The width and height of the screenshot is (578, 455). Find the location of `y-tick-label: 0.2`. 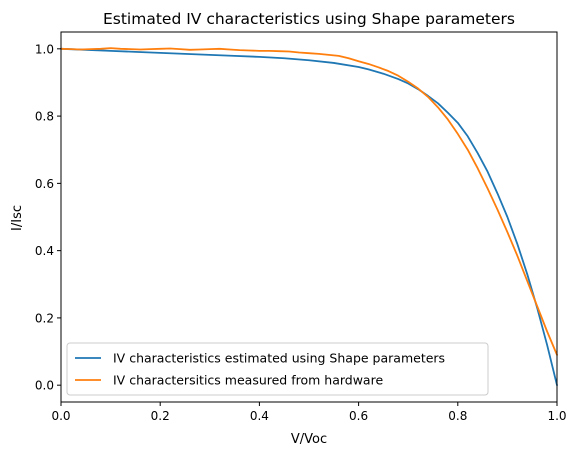

y-tick-label: 0.2 is located at coordinates (44, 318).